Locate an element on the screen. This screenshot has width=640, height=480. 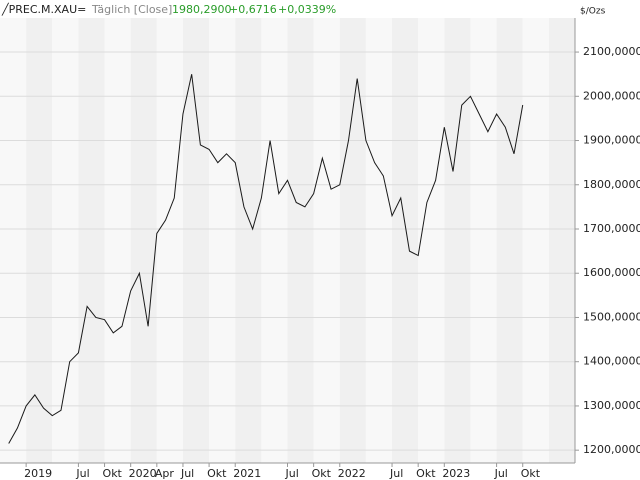
y-tick-label: 1700,0000 is located at coordinates (611, 228).